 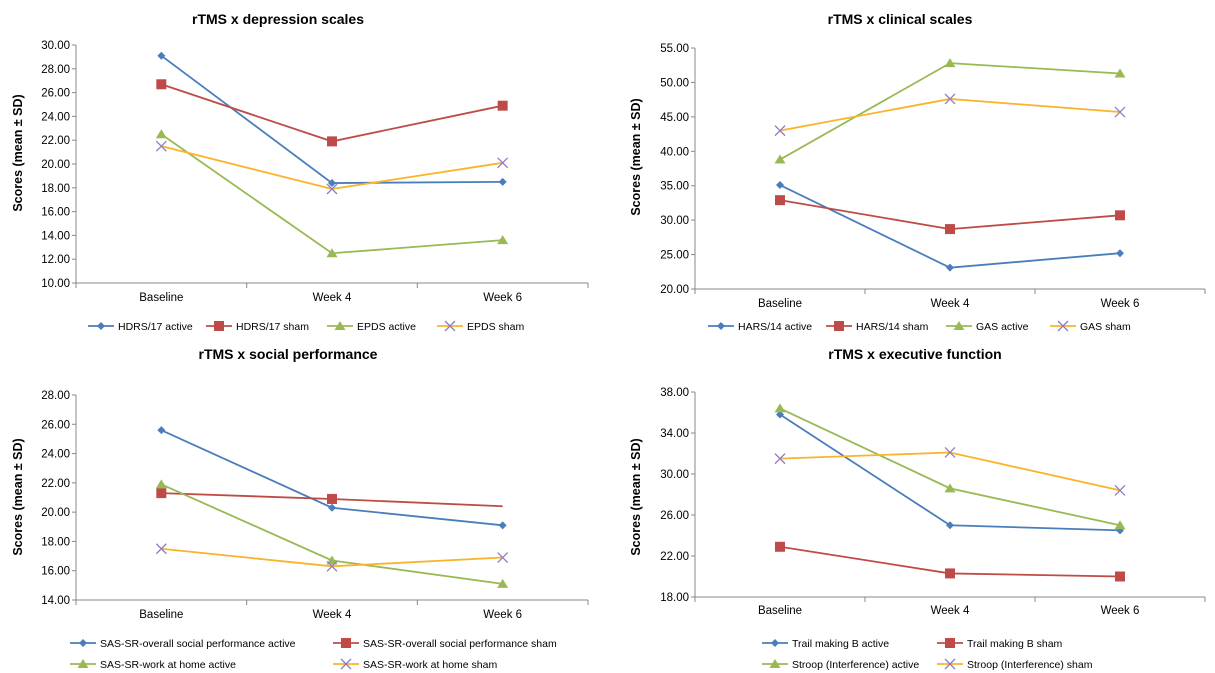 I want to click on y-tick-label: 22.00, so click(x=674, y=557).